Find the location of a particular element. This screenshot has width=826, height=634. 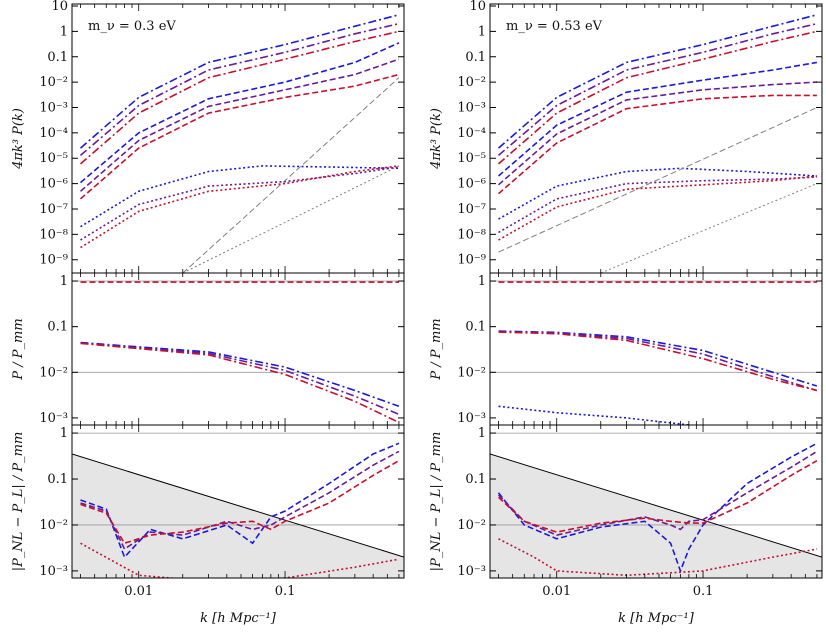

mass-annotation: m_ν = 0.3 eV is located at coordinates (132, 26).